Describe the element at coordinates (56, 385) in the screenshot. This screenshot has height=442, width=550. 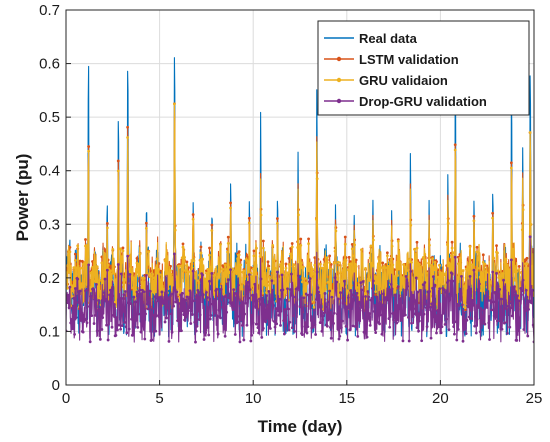
I see `y-tick-label: 0` at that location.